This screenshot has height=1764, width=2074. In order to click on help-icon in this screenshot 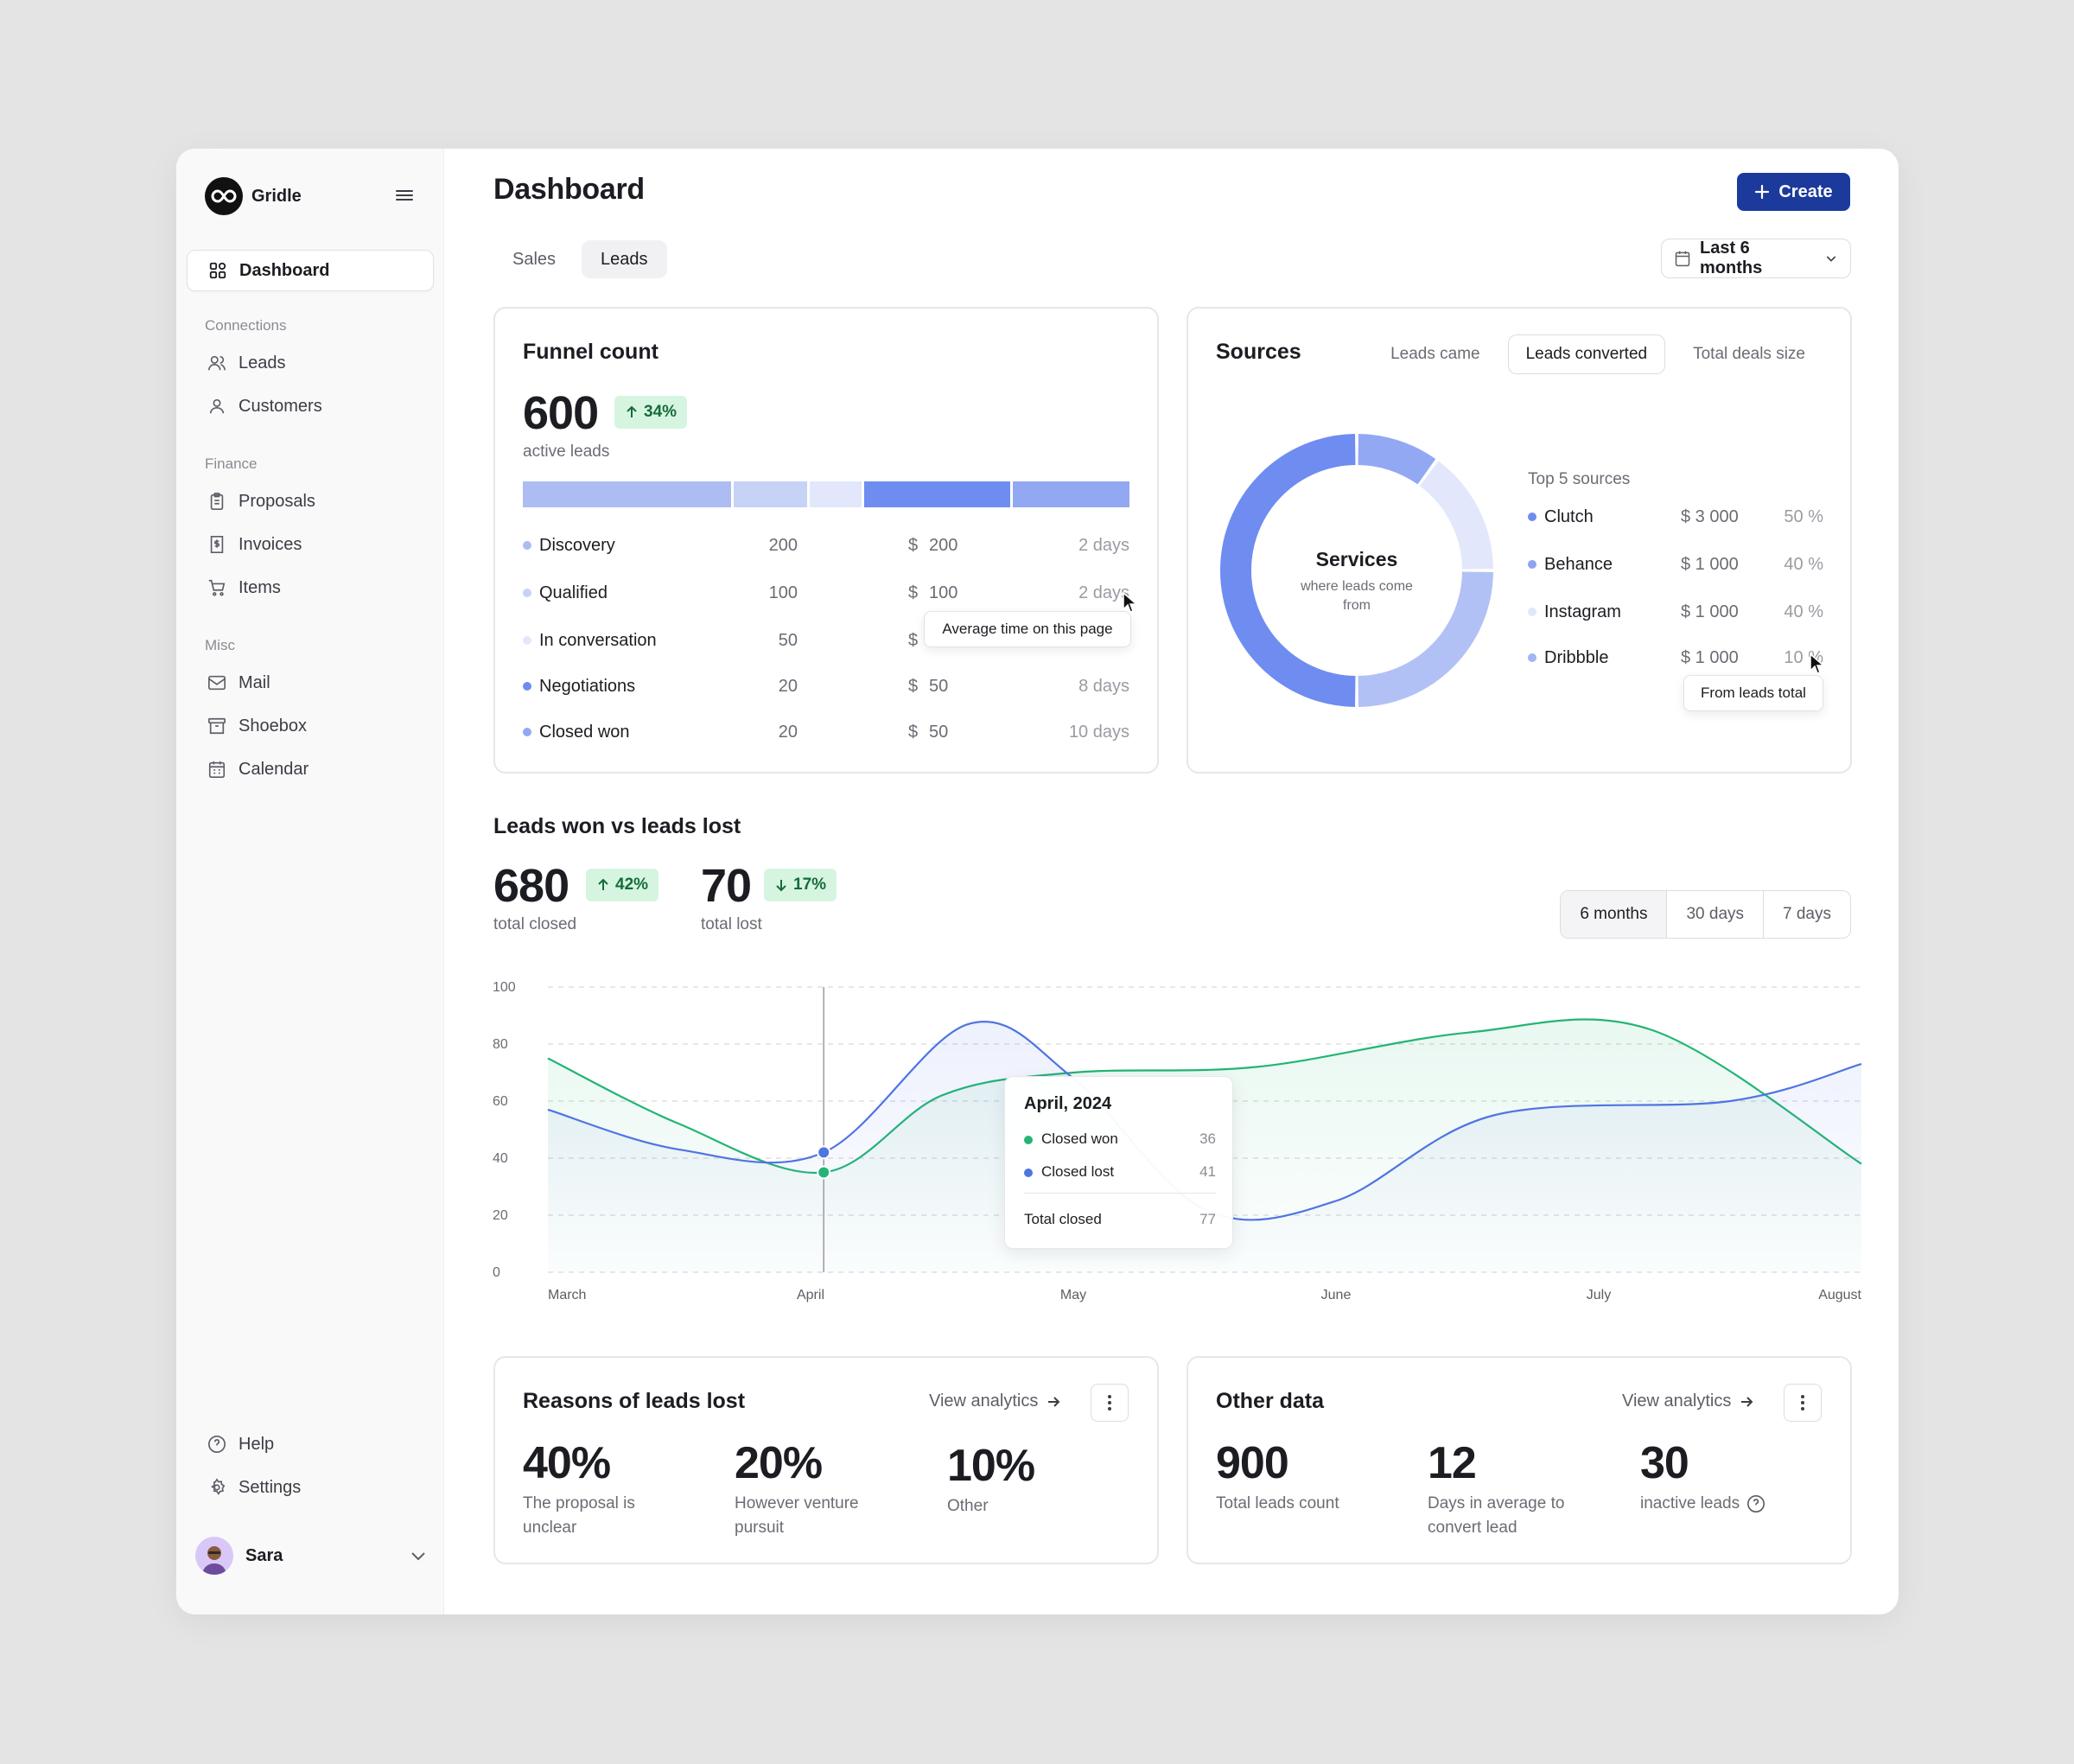, I will do `click(1755, 1503)`.